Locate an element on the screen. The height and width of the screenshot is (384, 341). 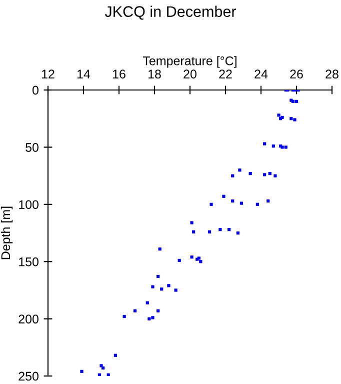
x-tick-label: 24 is located at coordinates (261, 74).